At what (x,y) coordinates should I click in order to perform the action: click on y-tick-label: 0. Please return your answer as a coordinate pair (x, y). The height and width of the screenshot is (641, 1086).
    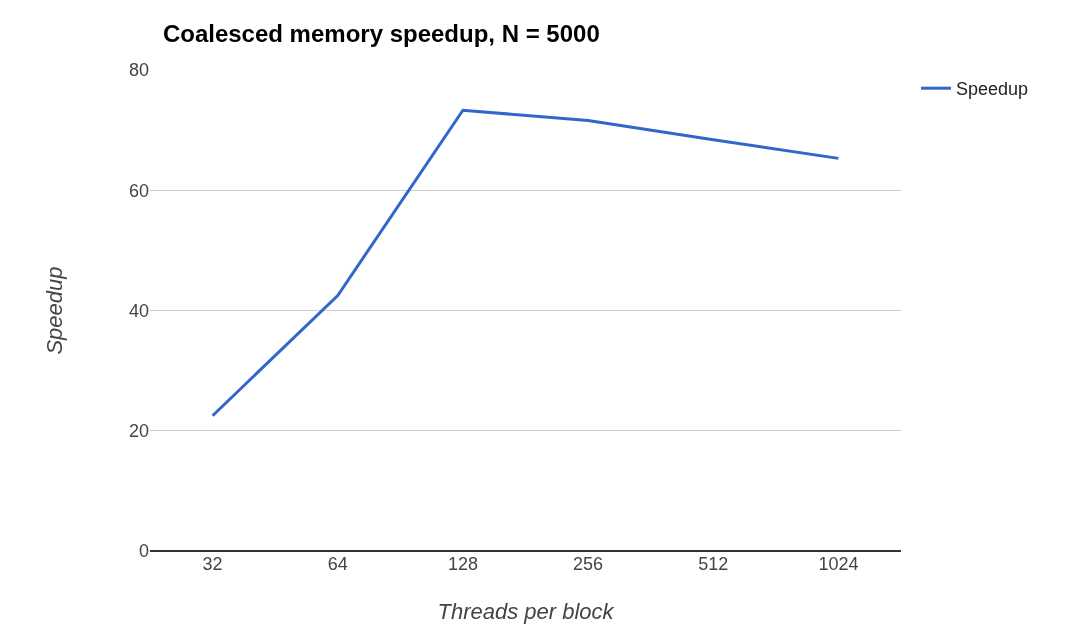
    Looking at the image, I should click on (143, 551).